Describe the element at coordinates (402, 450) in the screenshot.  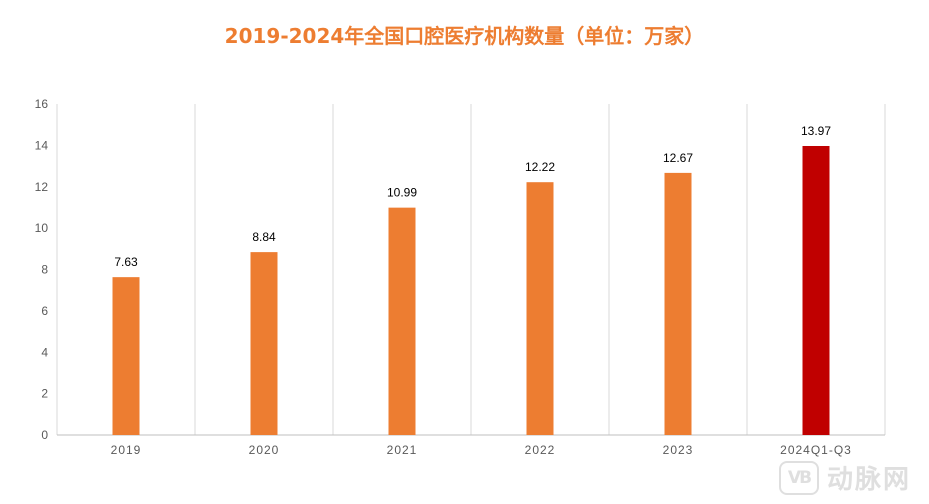
I see `x-tick-label: 2021` at that location.